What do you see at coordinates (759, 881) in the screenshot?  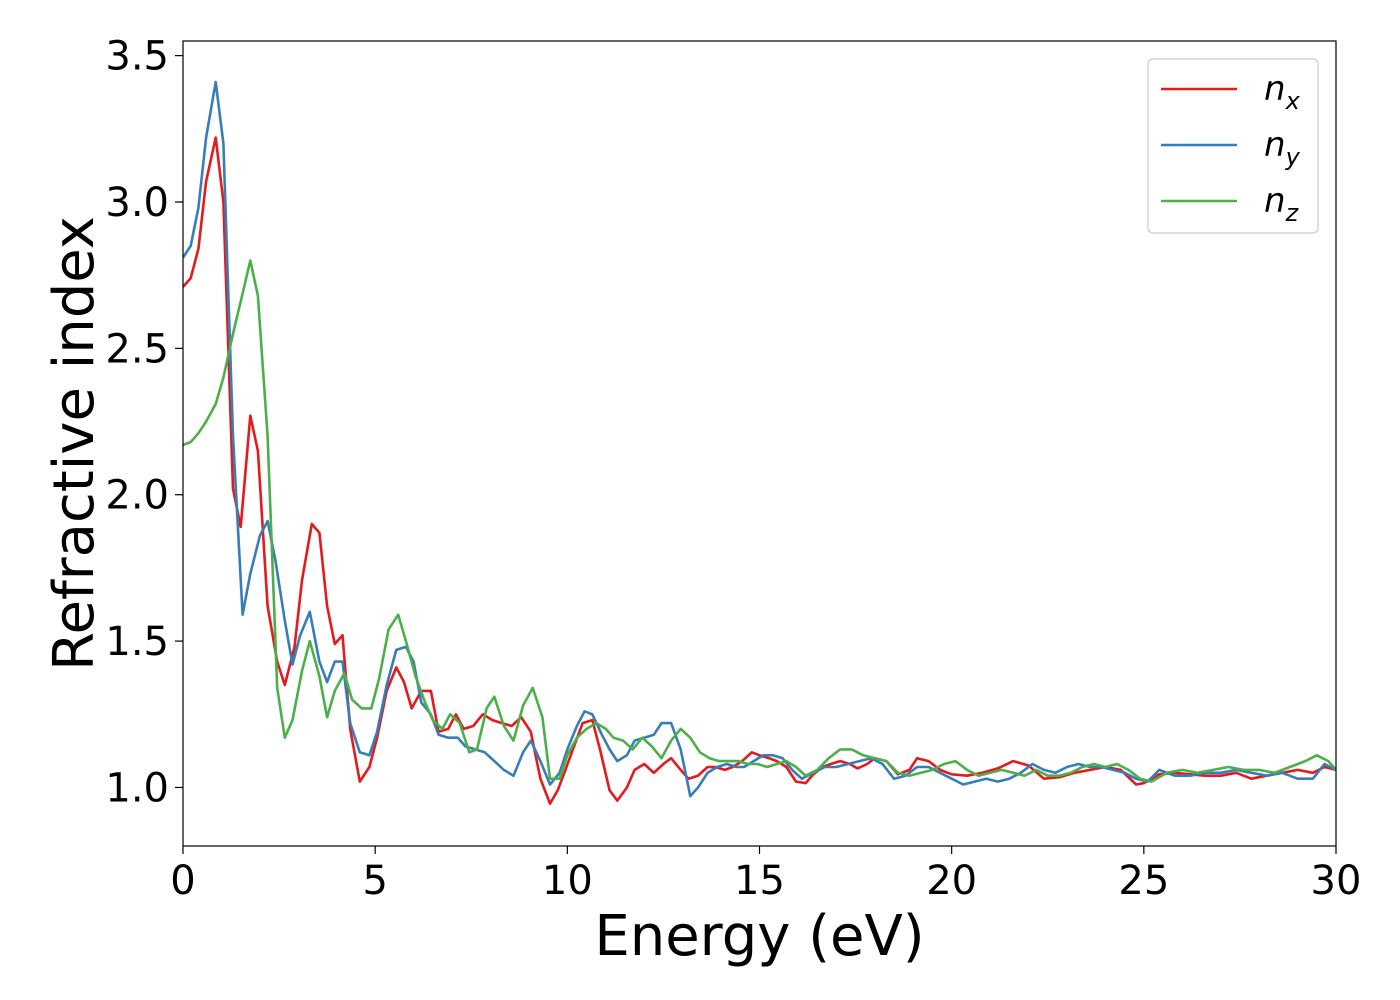 I see `x-tick-label: 15` at bounding box center [759, 881].